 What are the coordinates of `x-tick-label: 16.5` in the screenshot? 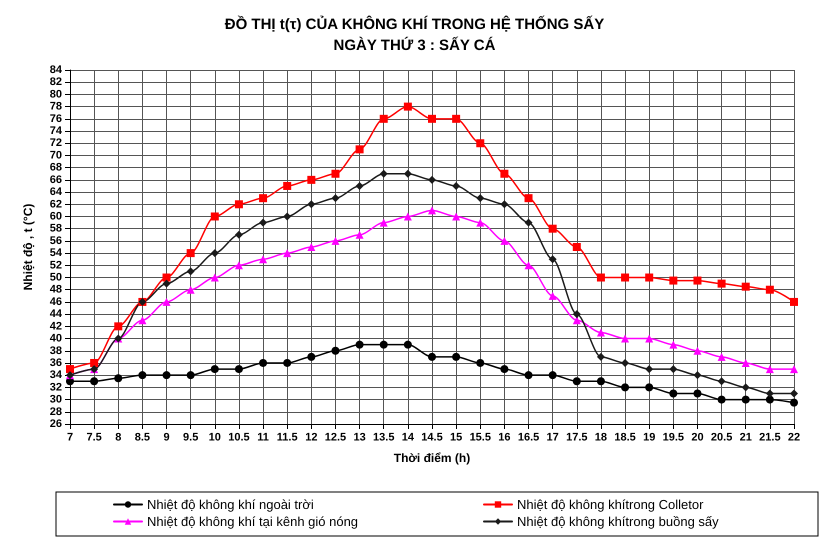 It's located at (529, 438).